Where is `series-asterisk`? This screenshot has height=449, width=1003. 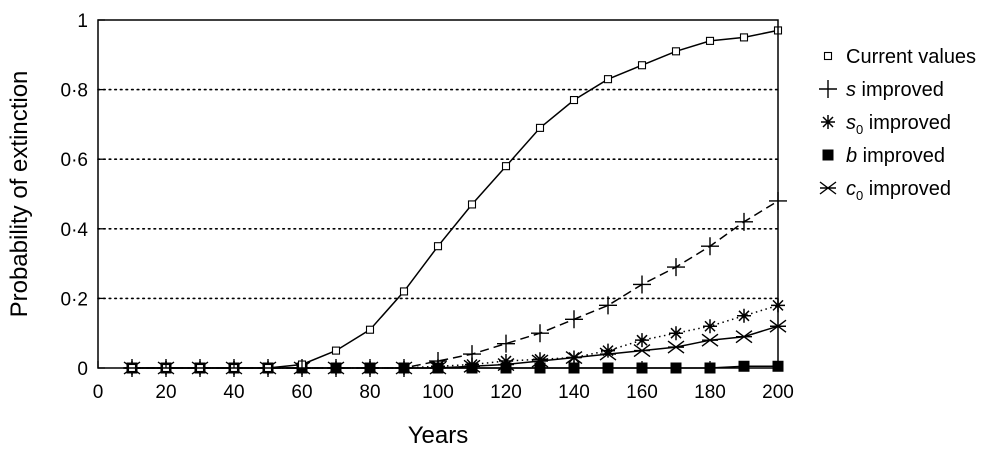 series-asterisk is located at coordinates (455, 336).